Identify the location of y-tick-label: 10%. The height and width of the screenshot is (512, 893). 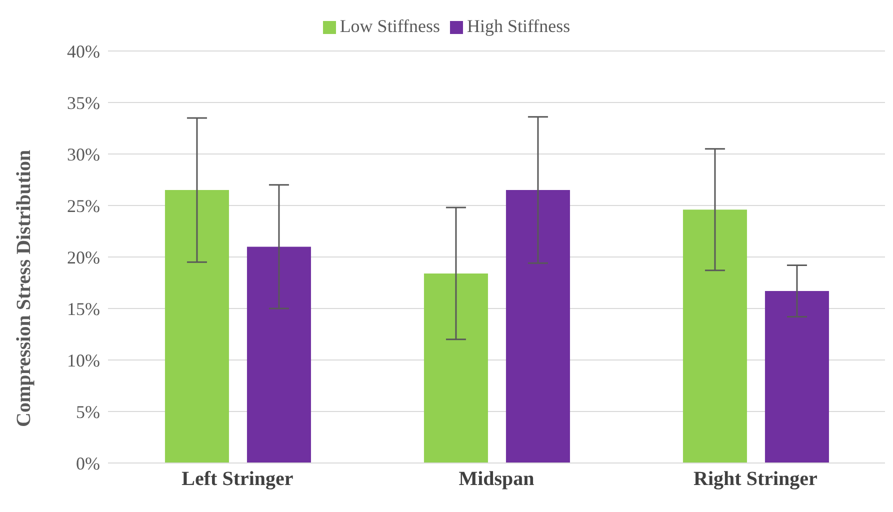
(83, 360).